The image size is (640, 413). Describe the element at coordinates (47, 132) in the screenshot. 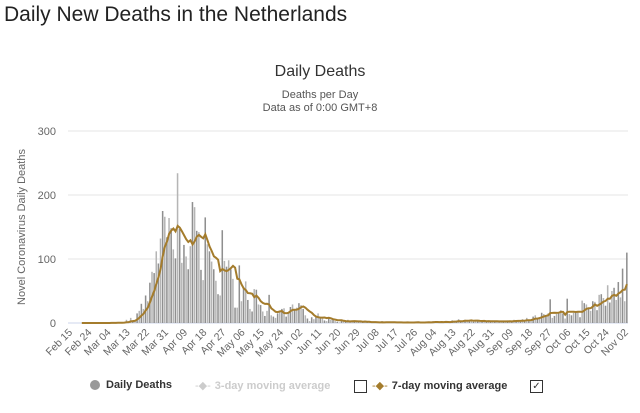

I see `y-tick-label: 300` at that location.